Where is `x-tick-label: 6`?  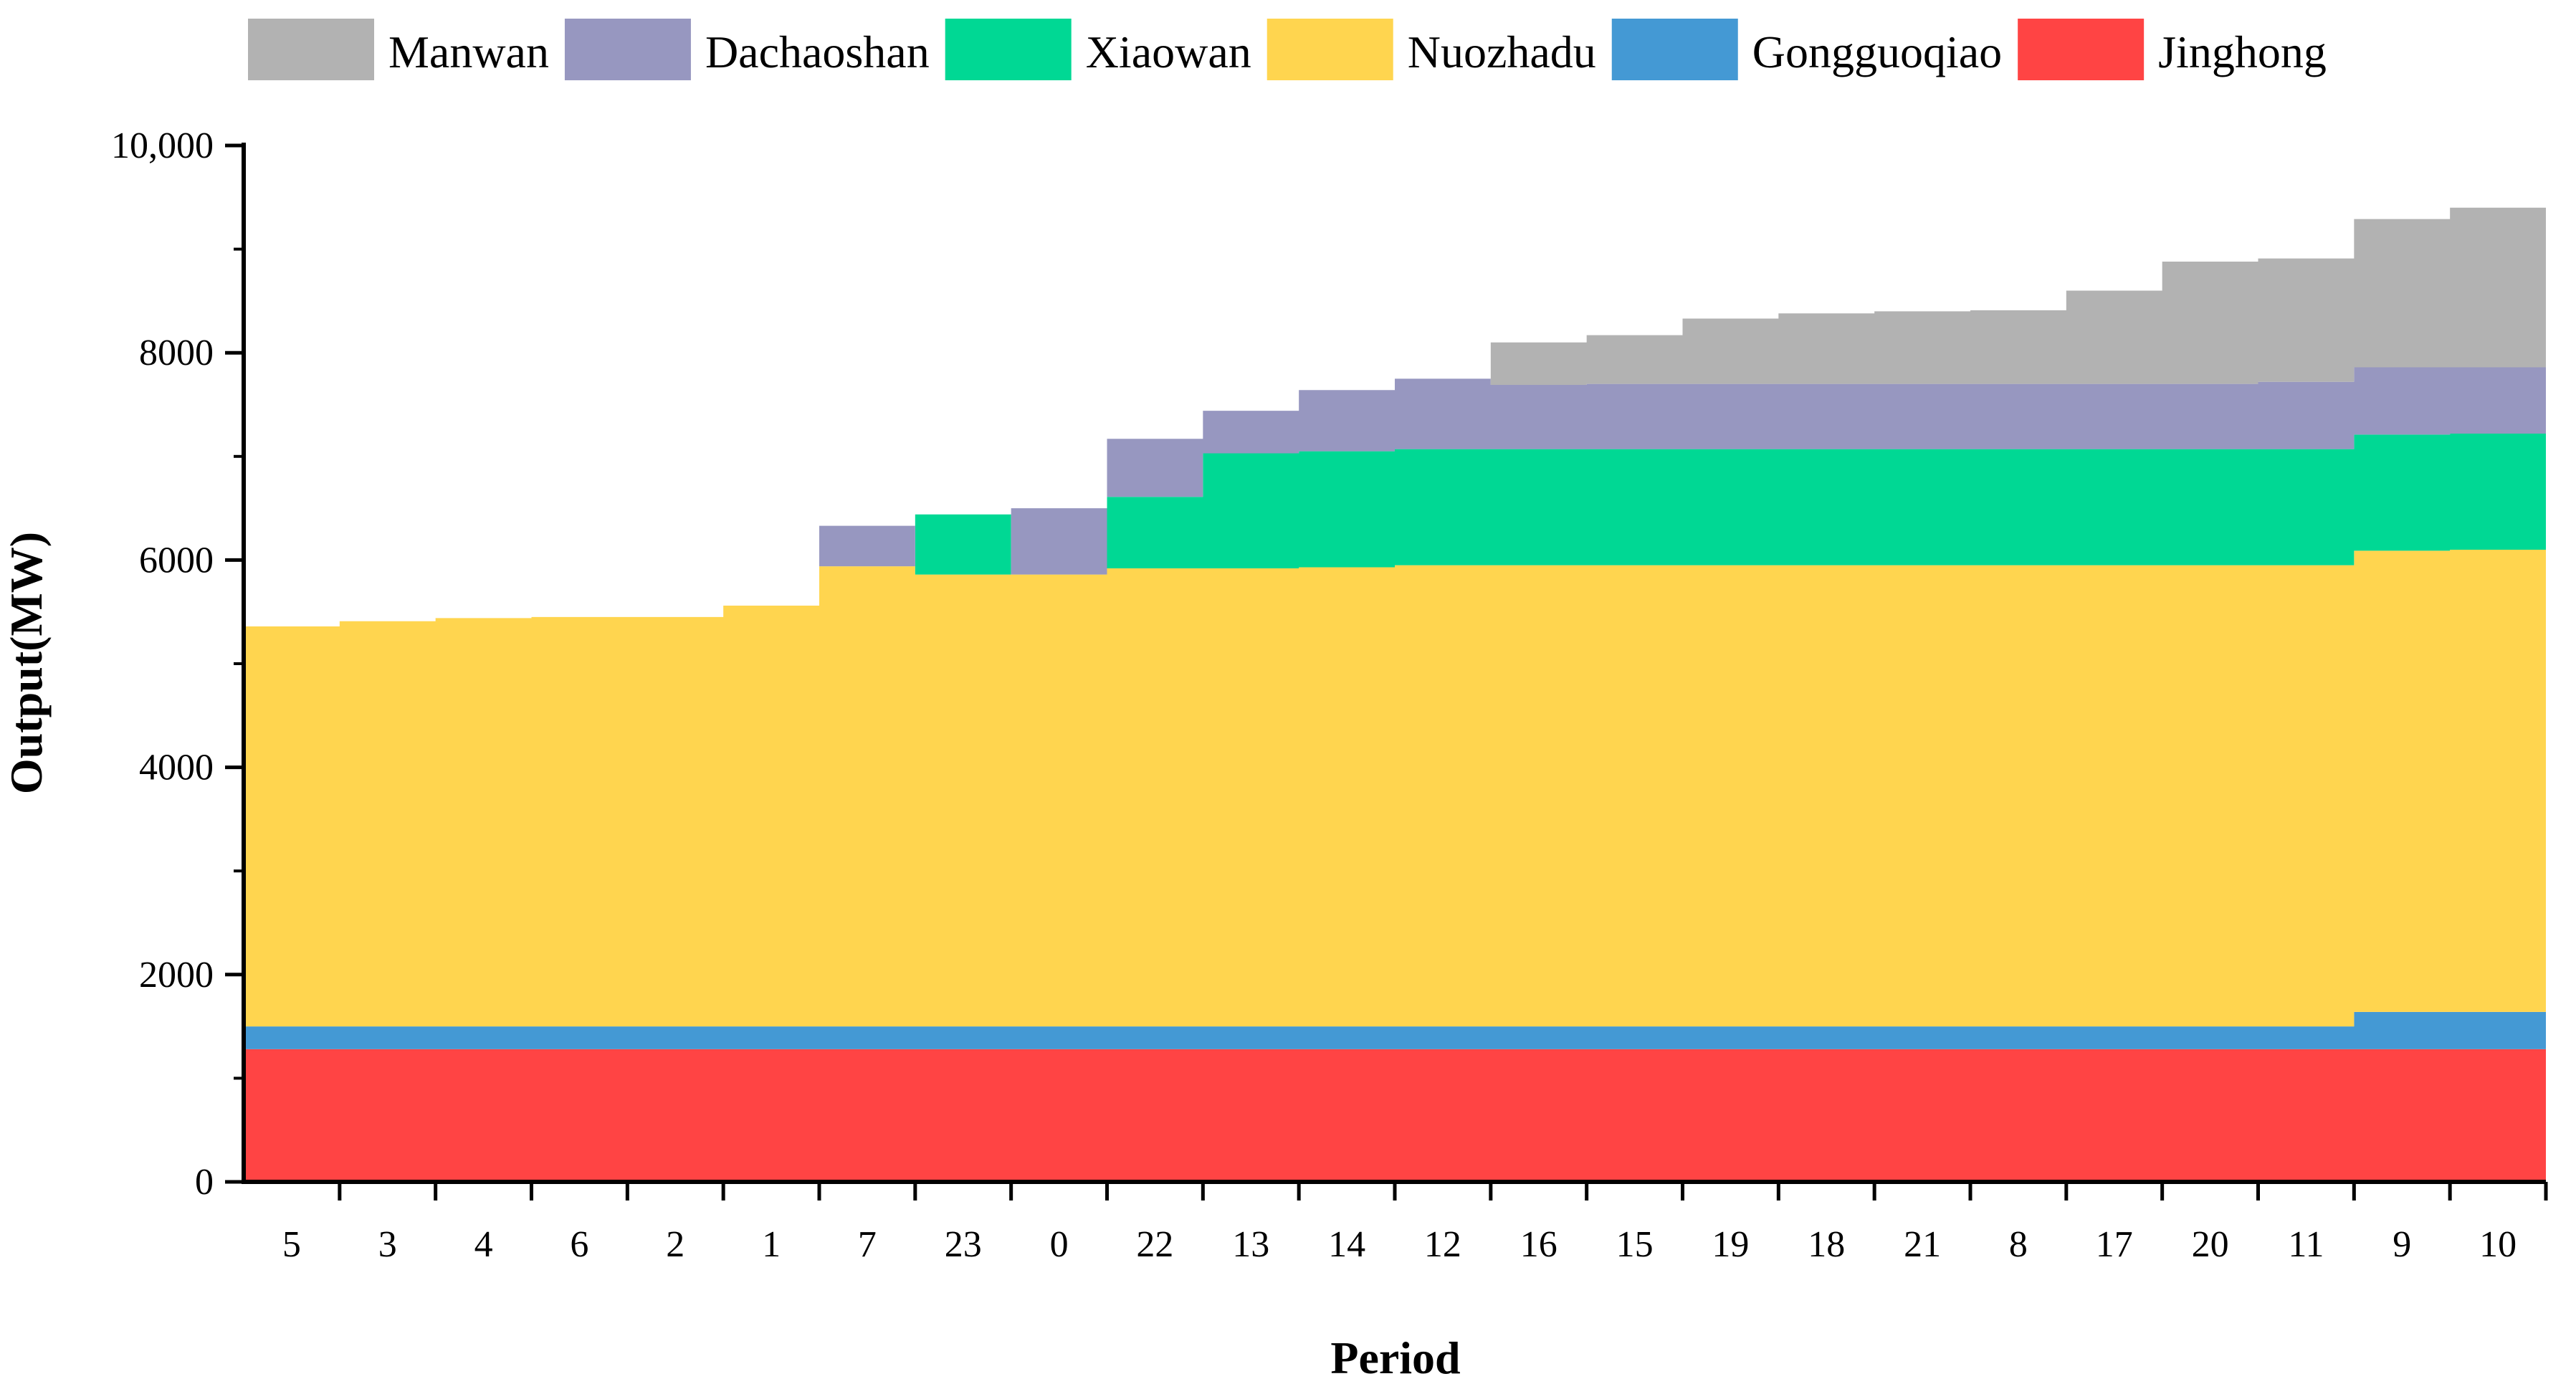
x-tick-label: 6 is located at coordinates (579, 1244).